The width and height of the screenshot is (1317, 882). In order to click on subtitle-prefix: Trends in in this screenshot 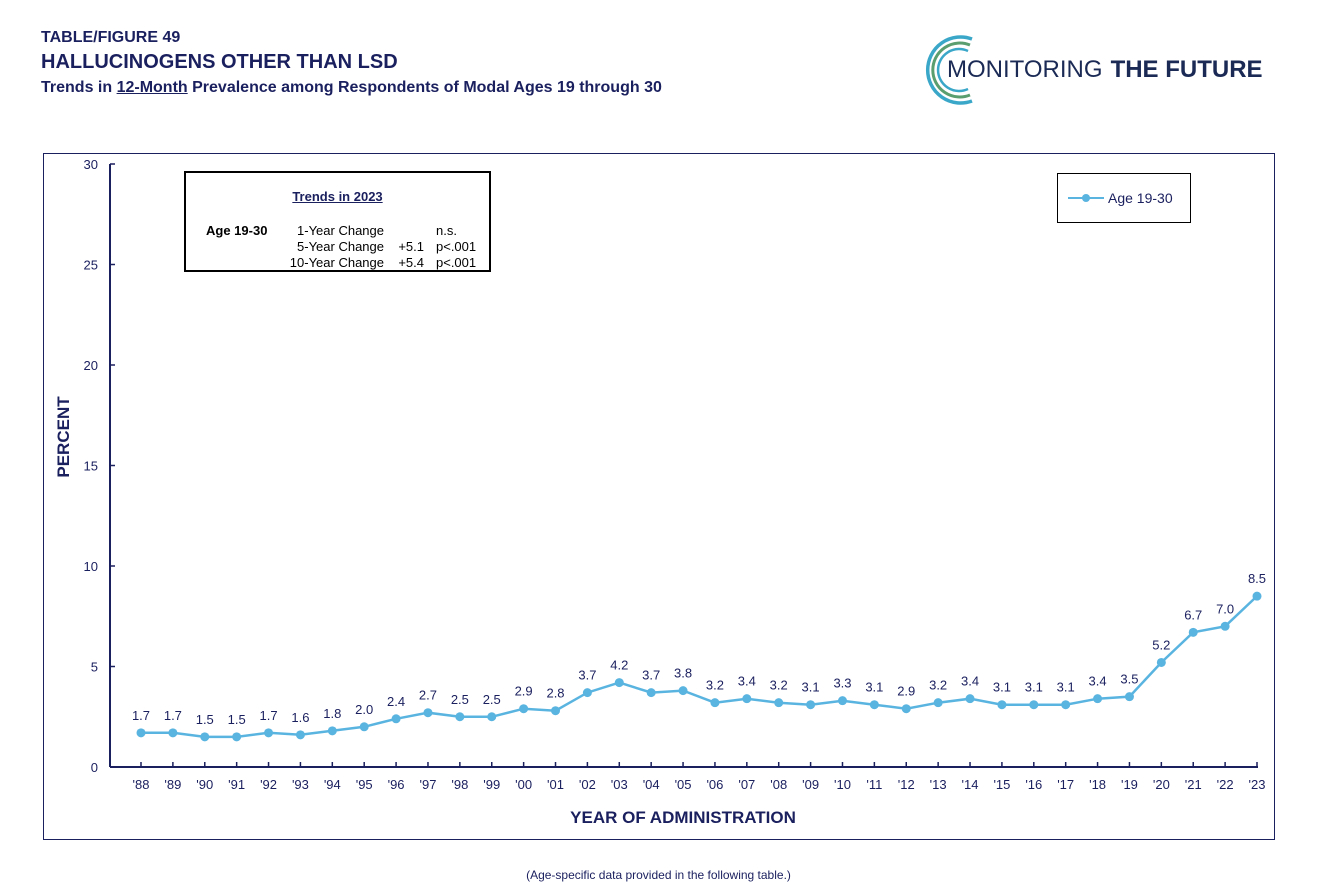, I will do `click(79, 87)`.